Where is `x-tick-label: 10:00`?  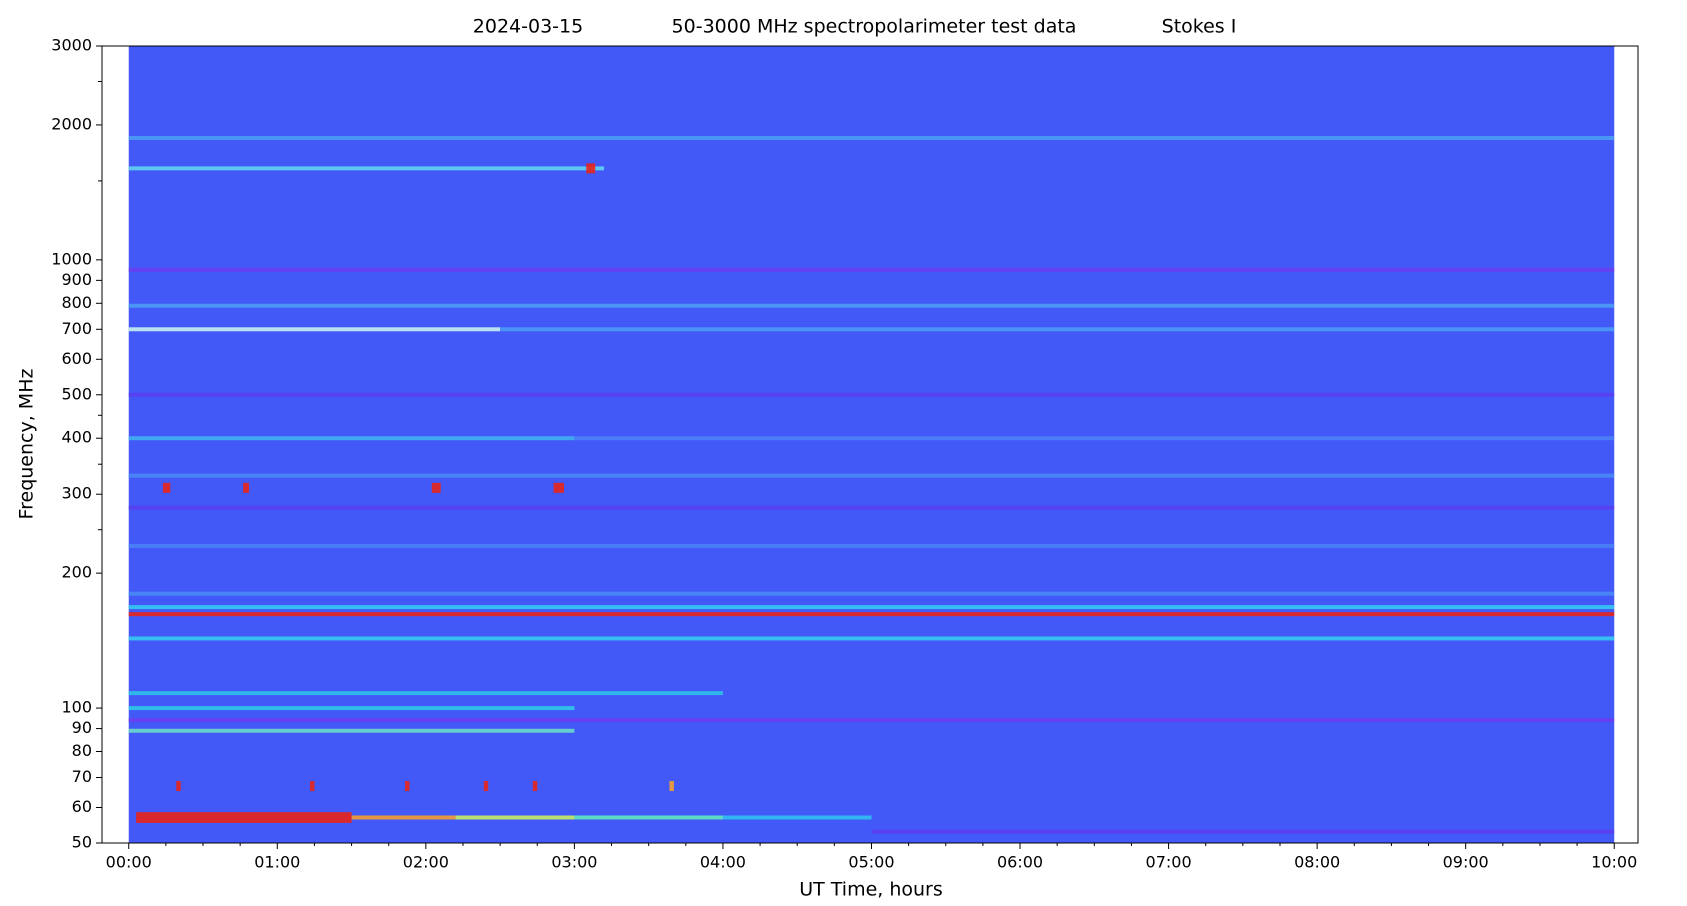 x-tick-label: 10:00 is located at coordinates (1614, 862).